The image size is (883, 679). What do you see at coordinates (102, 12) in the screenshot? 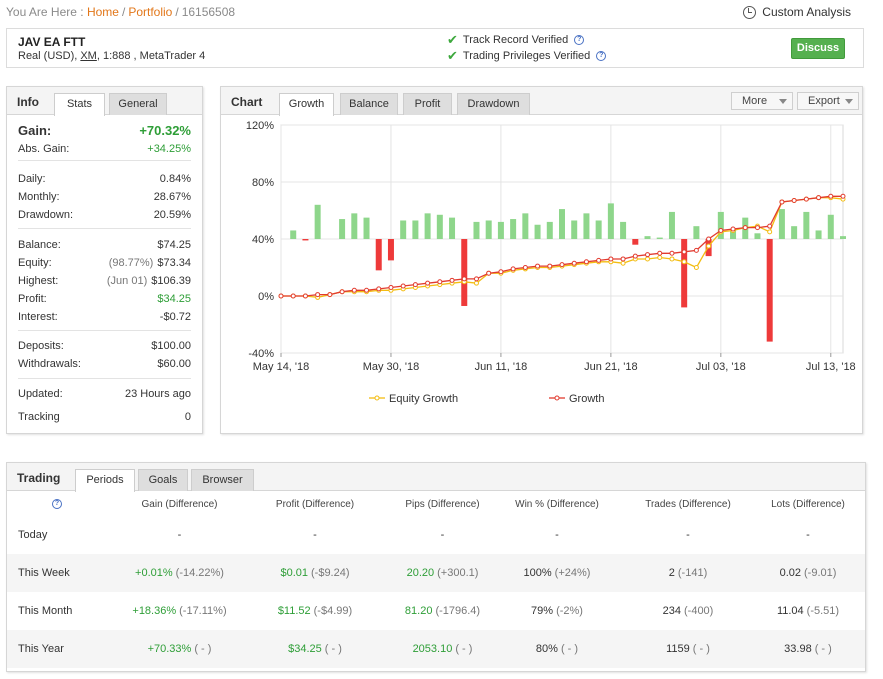
I see `breadcrumb-home-link: Home` at bounding box center [102, 12].